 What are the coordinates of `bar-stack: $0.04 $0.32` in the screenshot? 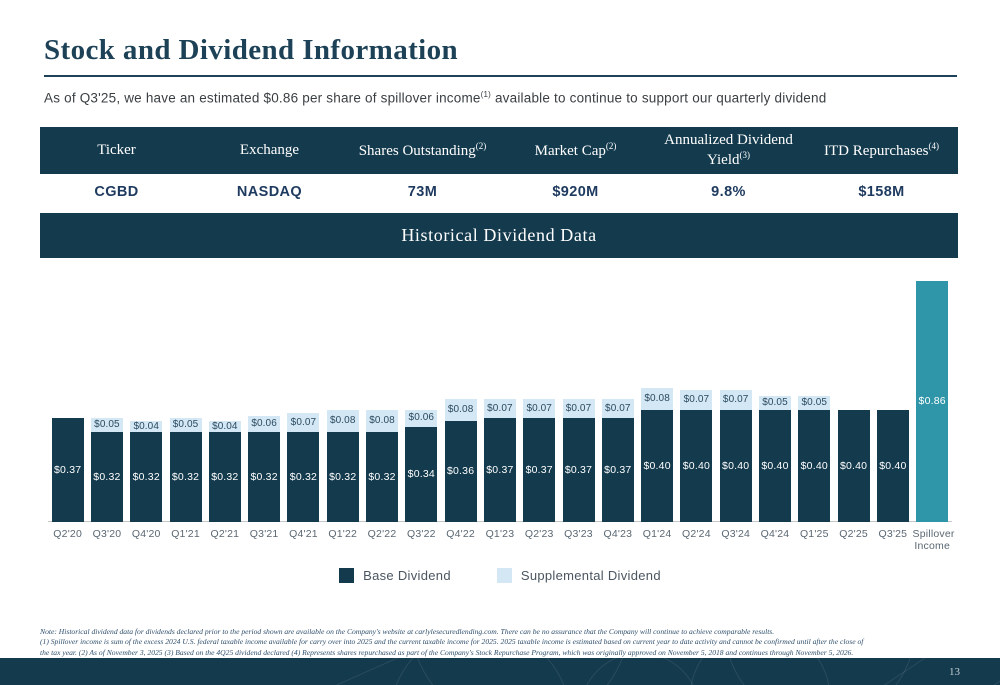 It's located at (224, 471).